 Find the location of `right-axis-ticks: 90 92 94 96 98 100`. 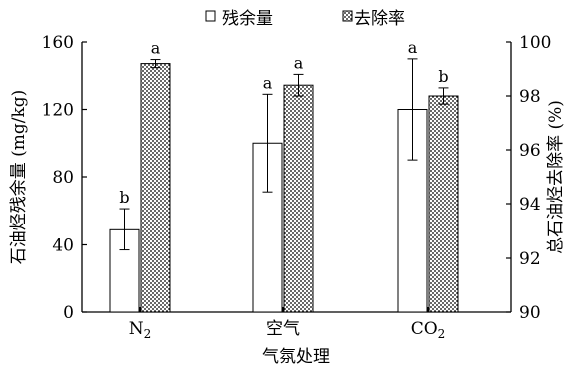

right-axis-ticks: 90 92 94 96 98 100 is located at coordinates (528, 178).